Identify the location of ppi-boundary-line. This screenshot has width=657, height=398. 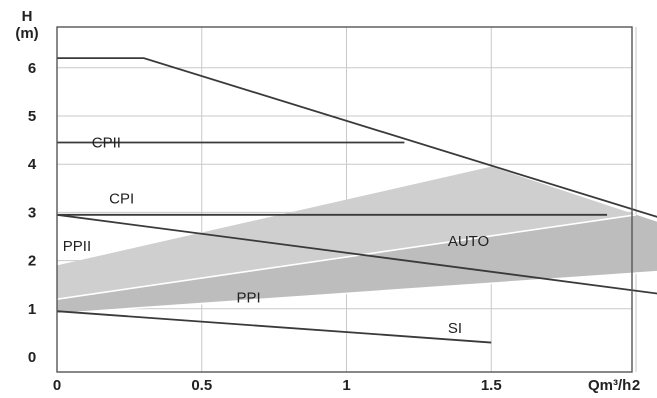
(356, 292).